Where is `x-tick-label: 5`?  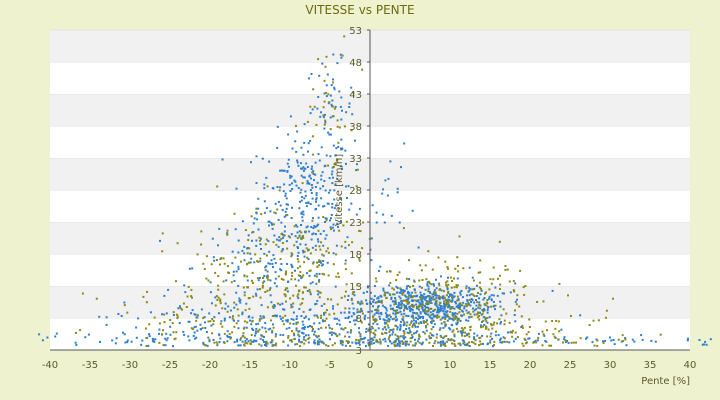 x-tick-label: 5 is located at coordinates (410, 365).